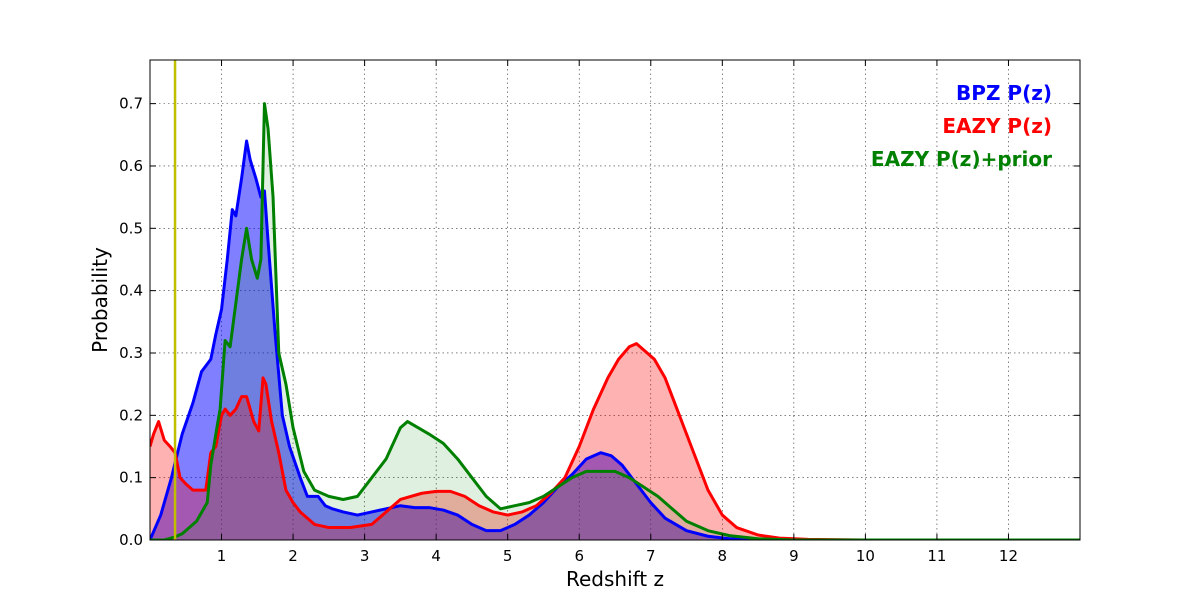 The height and width of the screenshot is (600, 1200). Describe the element at coordinates (131, 353) in the screenshot. I see `y-tick-label: 0.3` at that location.